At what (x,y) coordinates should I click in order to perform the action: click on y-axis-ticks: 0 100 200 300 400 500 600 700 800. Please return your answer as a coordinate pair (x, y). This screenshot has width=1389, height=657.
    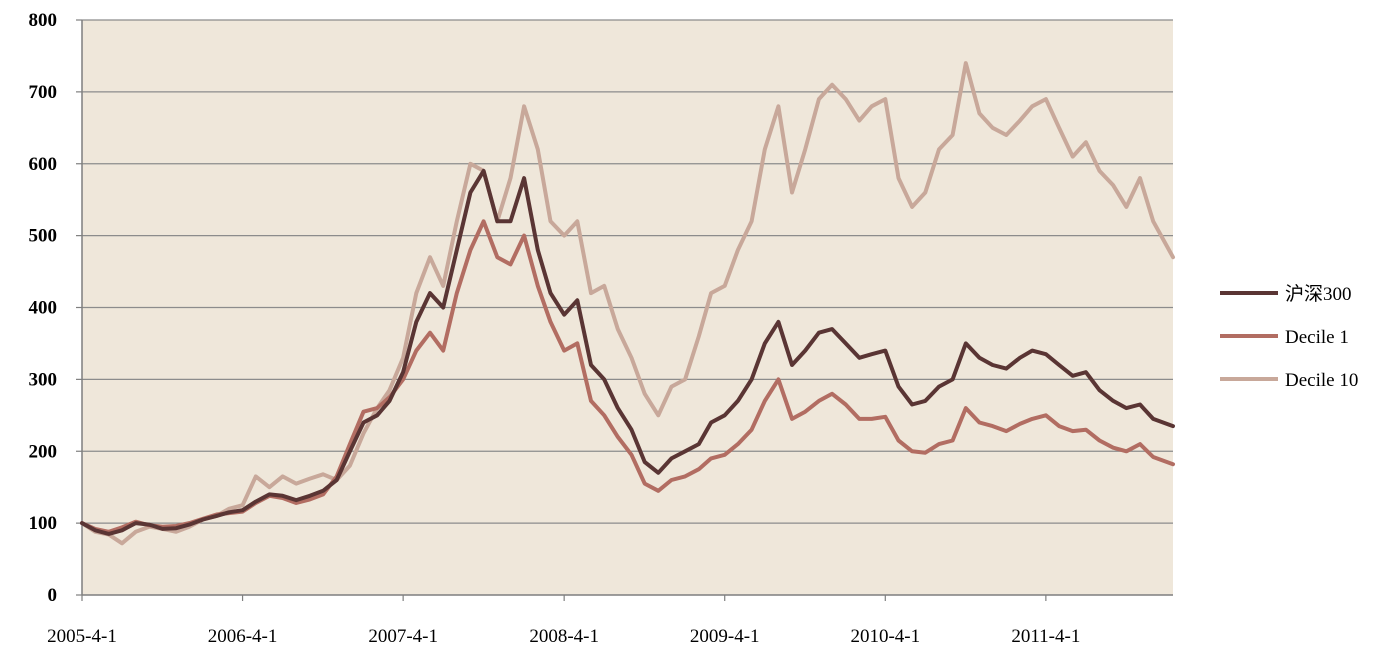
    Looking at the image, I should click on (55, 308).